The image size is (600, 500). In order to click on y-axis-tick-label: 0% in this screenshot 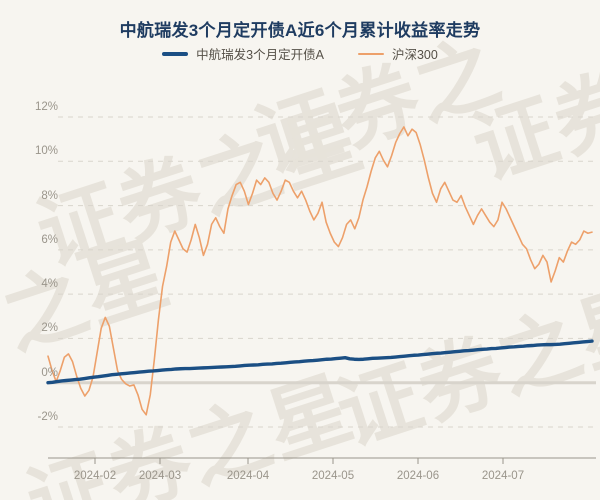, I will do `click(49, 372)`.